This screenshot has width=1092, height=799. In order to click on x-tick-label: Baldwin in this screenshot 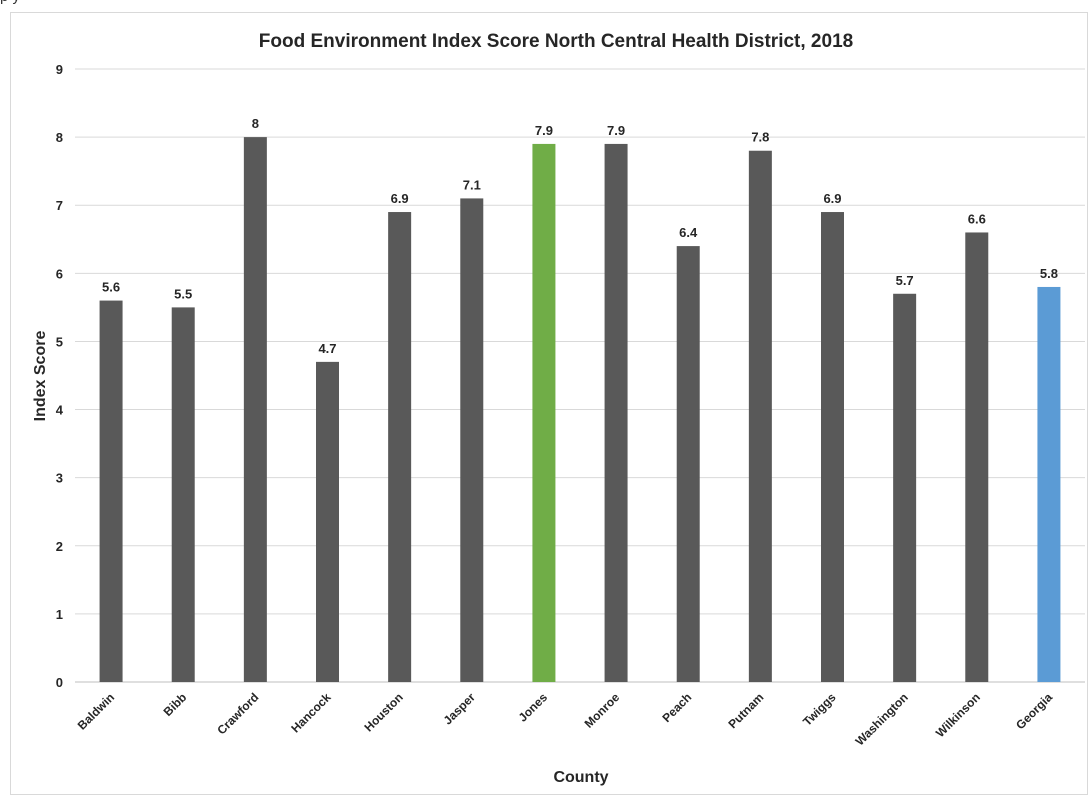, I will do `click(96, 711)`.